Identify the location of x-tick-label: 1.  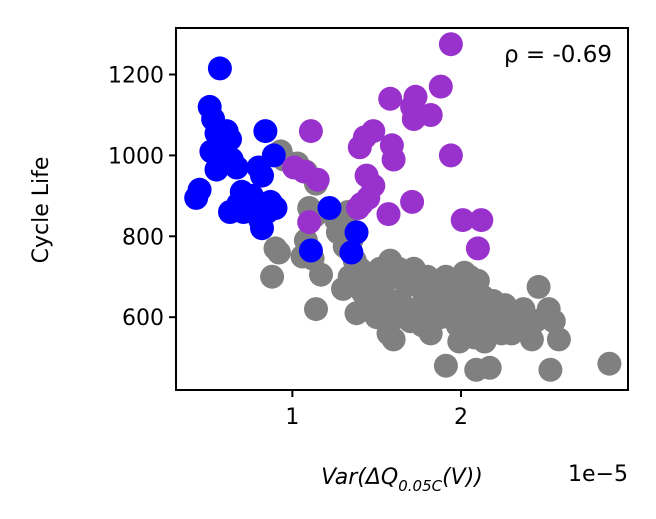
(292, 417).